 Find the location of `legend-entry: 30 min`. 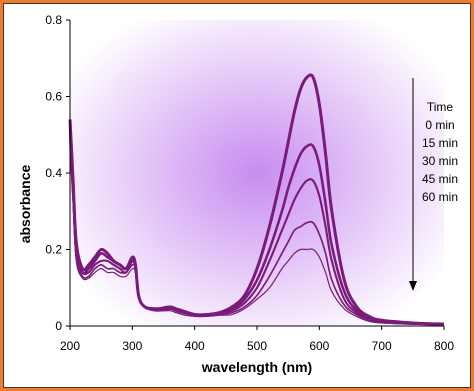

legend-entry: 30 min is located at coordinates (440, 161).